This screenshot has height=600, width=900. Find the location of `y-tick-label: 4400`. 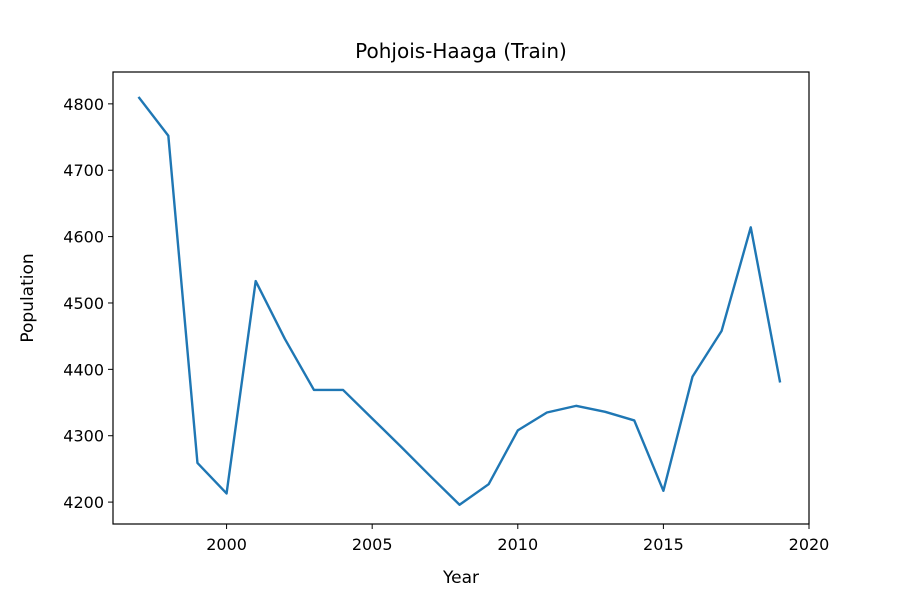

y-tick-label: 4400 is located at coordinates (83, 369).